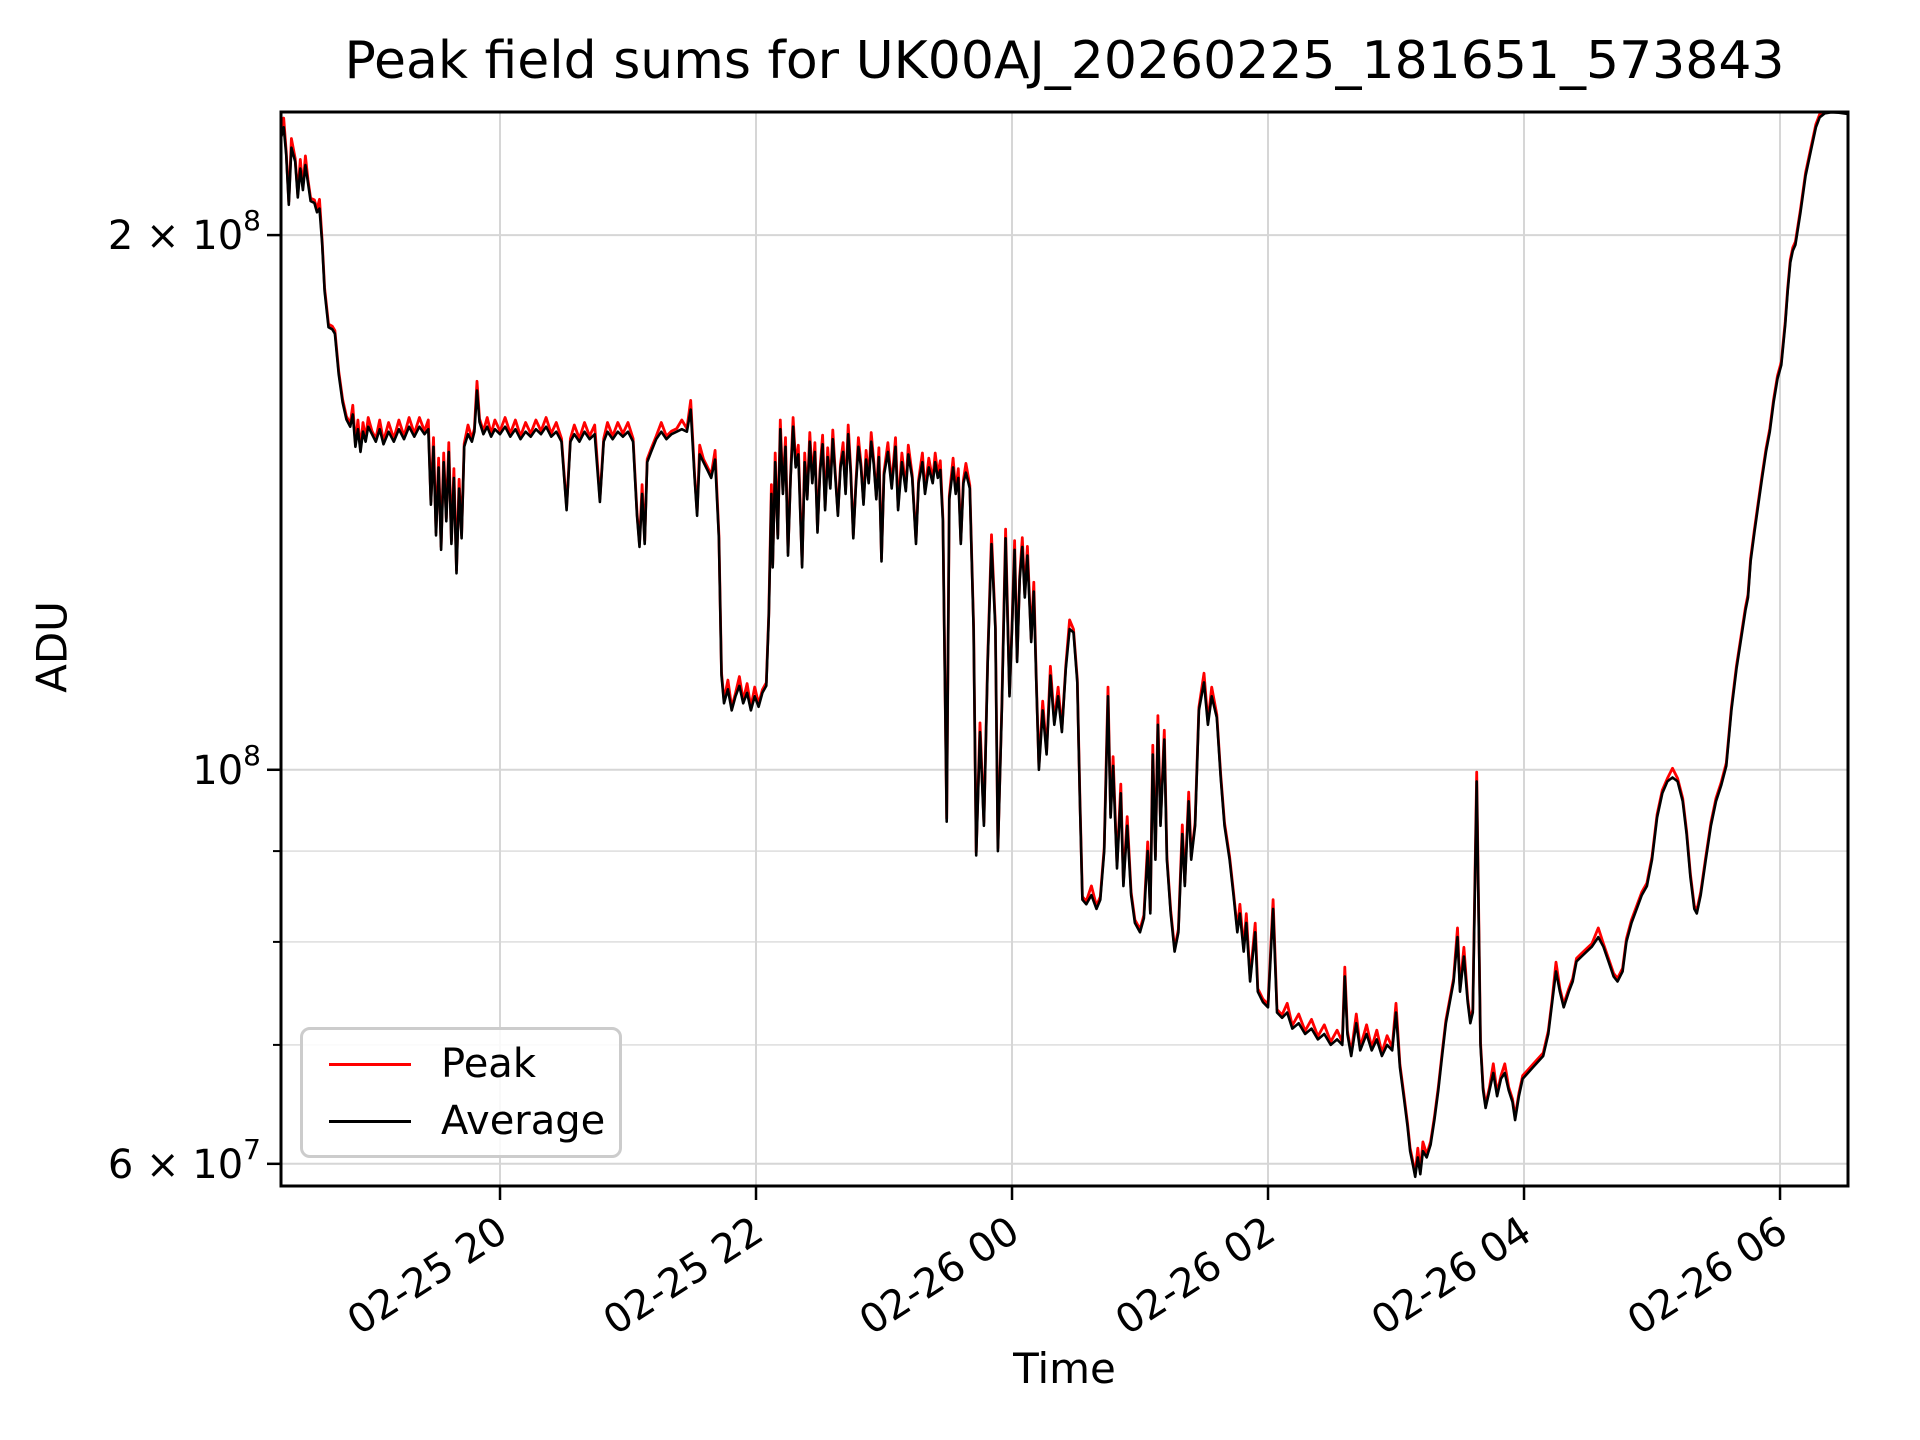  What do you see at coordinates (1708, 1276) in the screenshot?
I see `x-tick-label: 02-26 06` at bounding box center [1708, 1276].